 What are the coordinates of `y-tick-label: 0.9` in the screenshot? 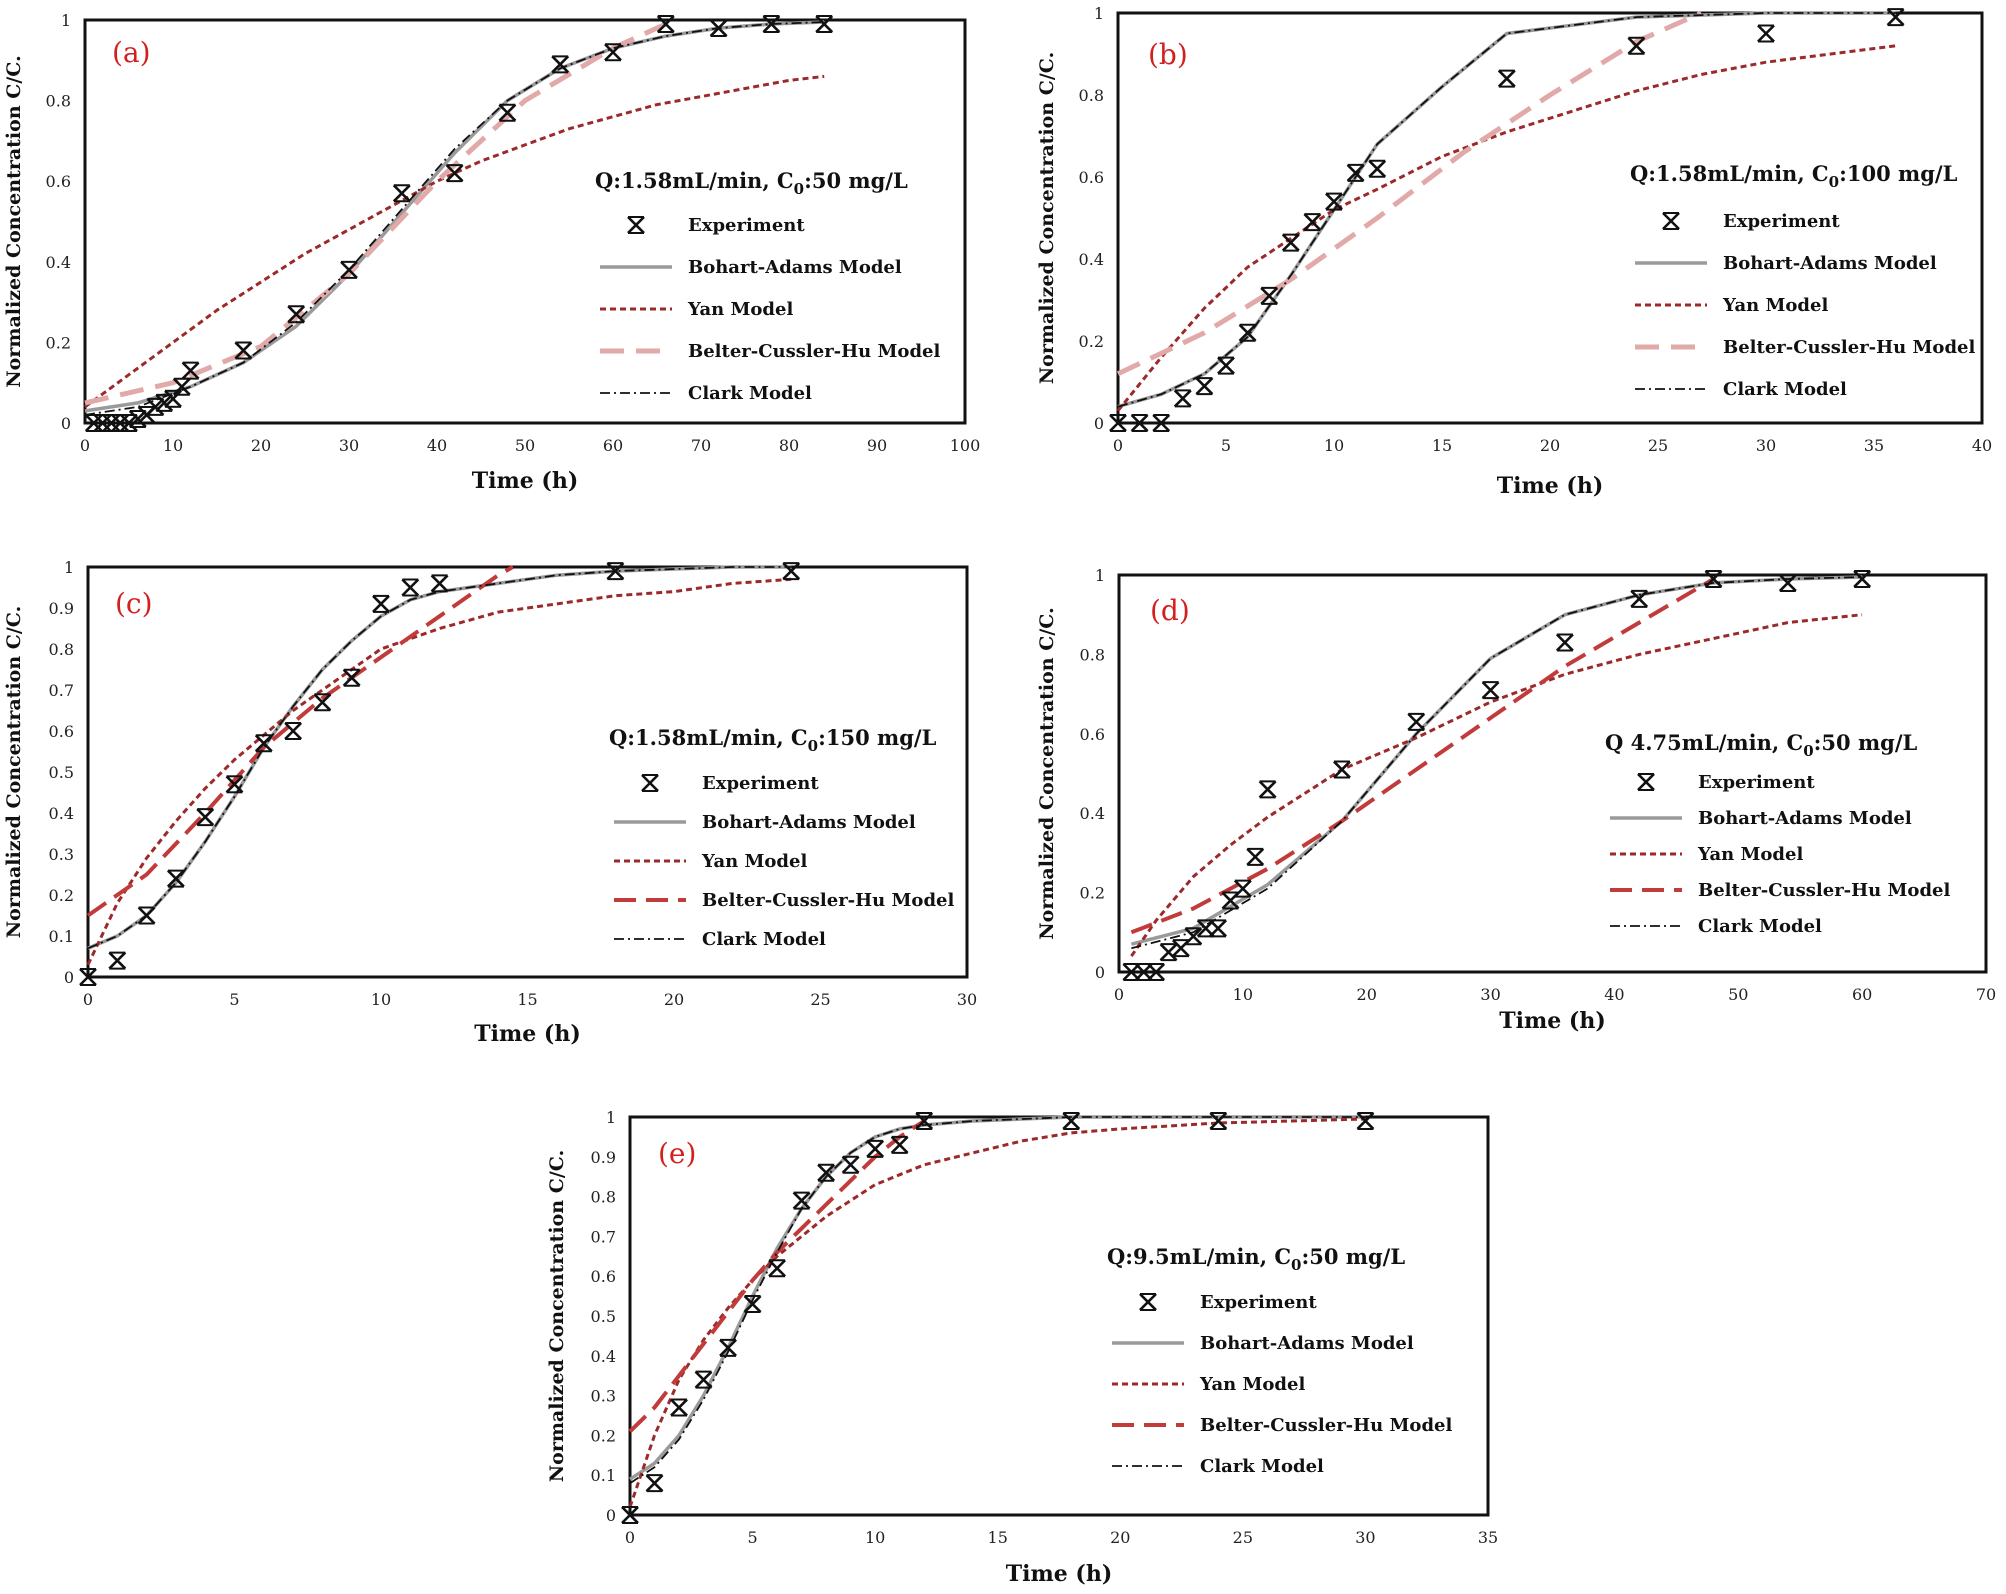 It's located at (603, 1157).